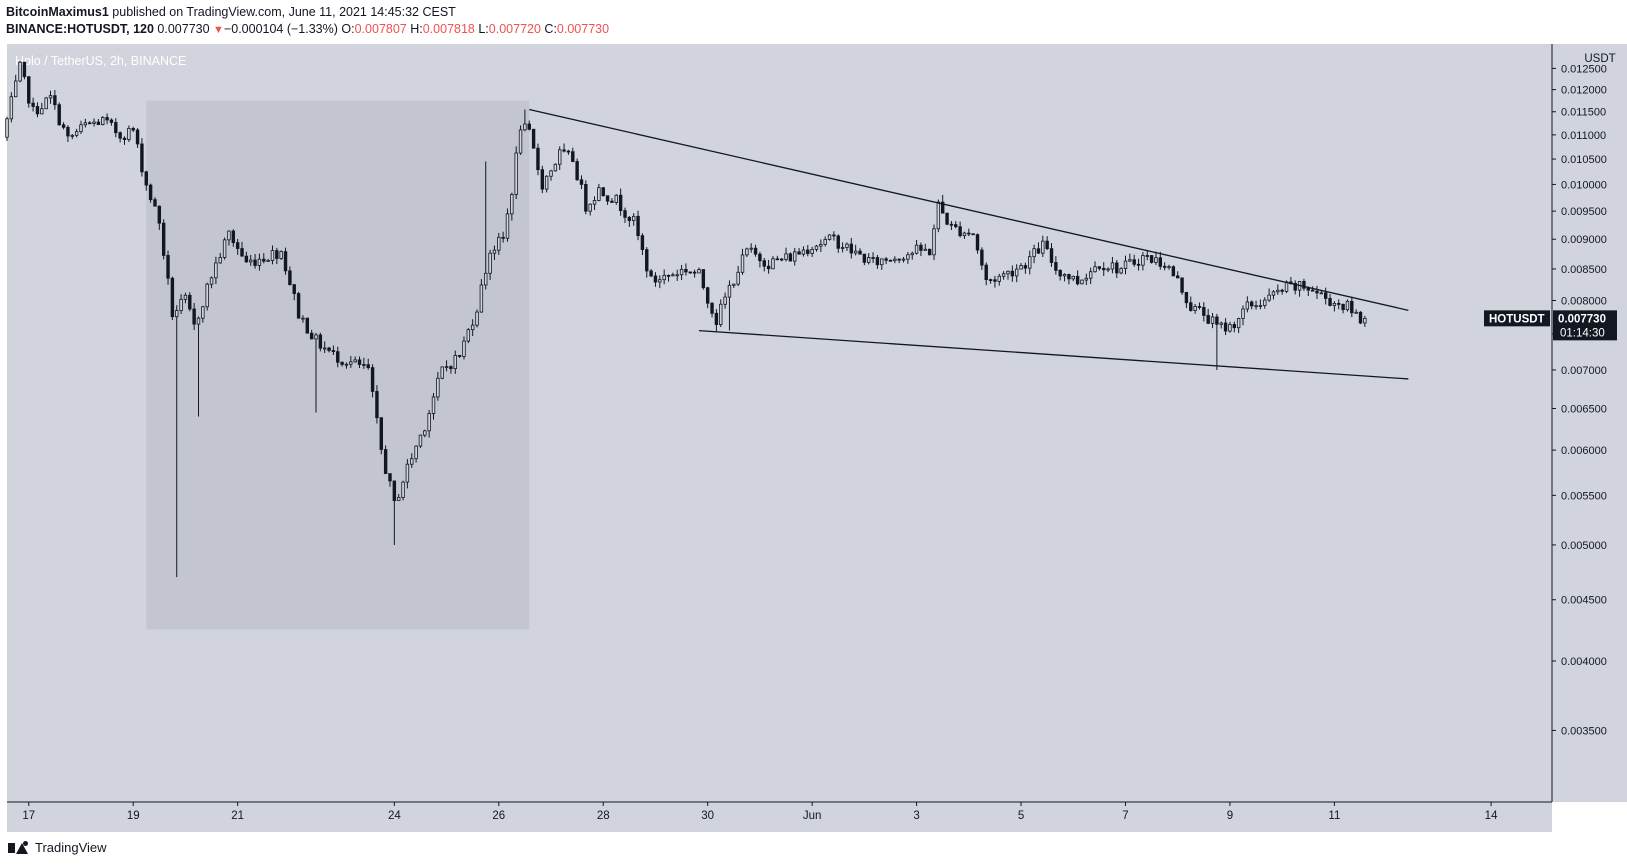  What do you see at coordinates (183, 29) in the screenshot?
I see `last-price: 0.007730` at bounding box center [183, 29].